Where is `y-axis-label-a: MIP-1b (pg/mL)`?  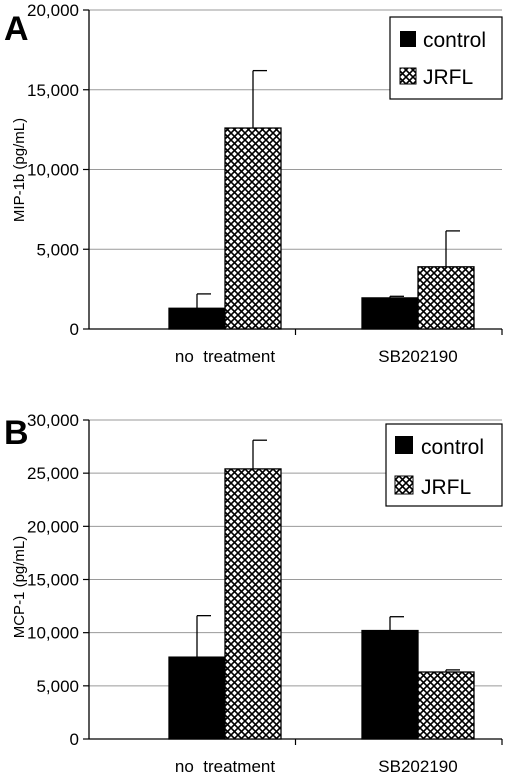
y-axis-label-a: MIP-1b (pg/mL) is located at coordinates (19, 170).